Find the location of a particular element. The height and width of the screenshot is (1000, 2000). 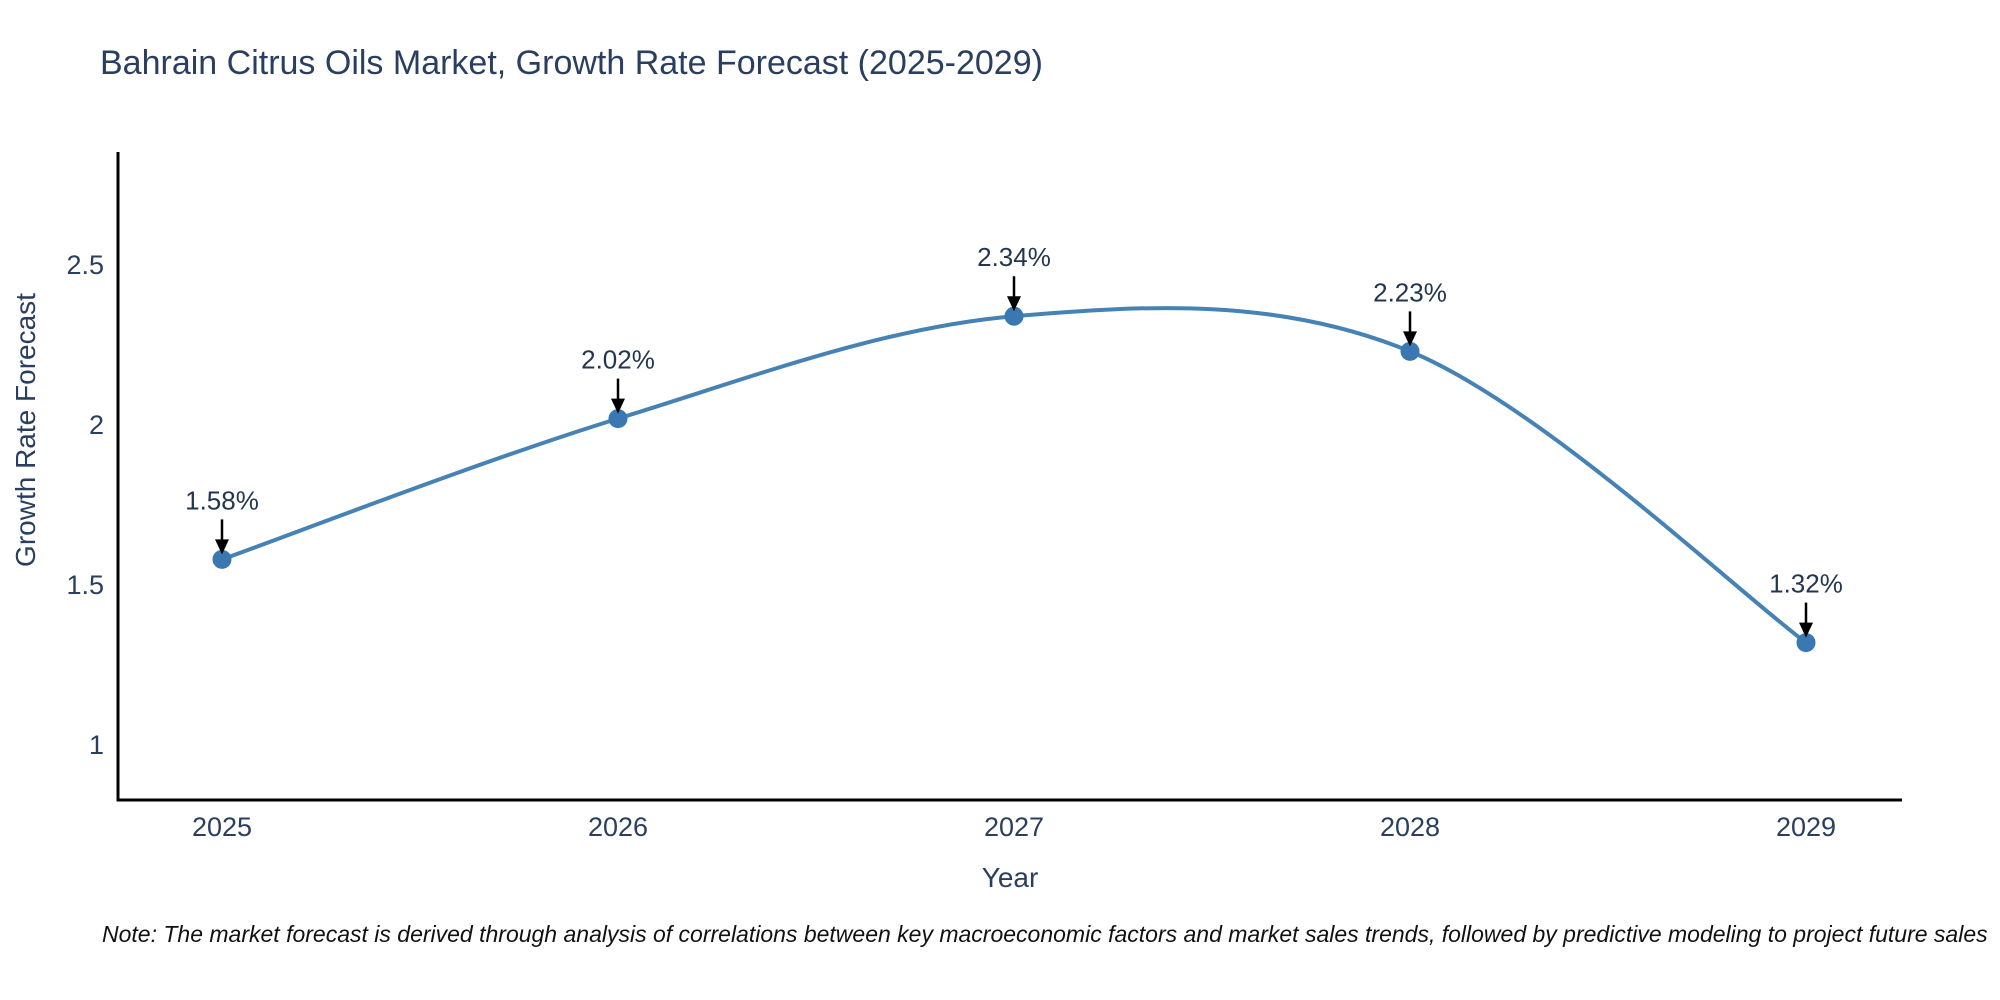

x-tick-label: 2029 is located at coordinates (1806, 827).